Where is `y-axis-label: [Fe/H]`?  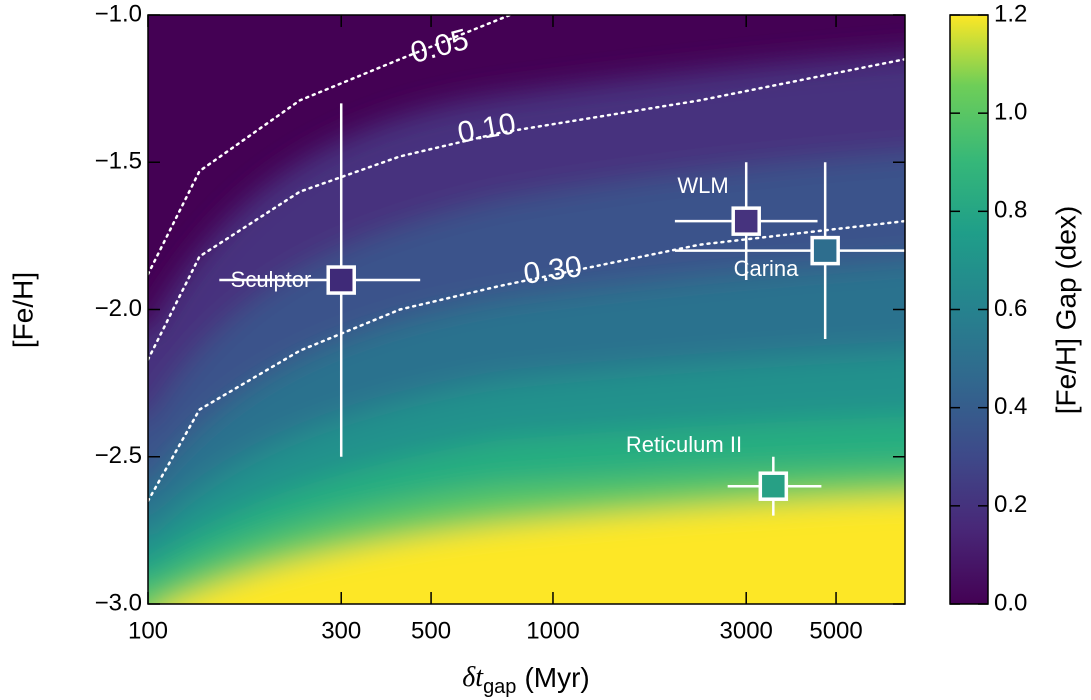 y-axis-label: [Fe/H] is located at coordinates (22, 310).